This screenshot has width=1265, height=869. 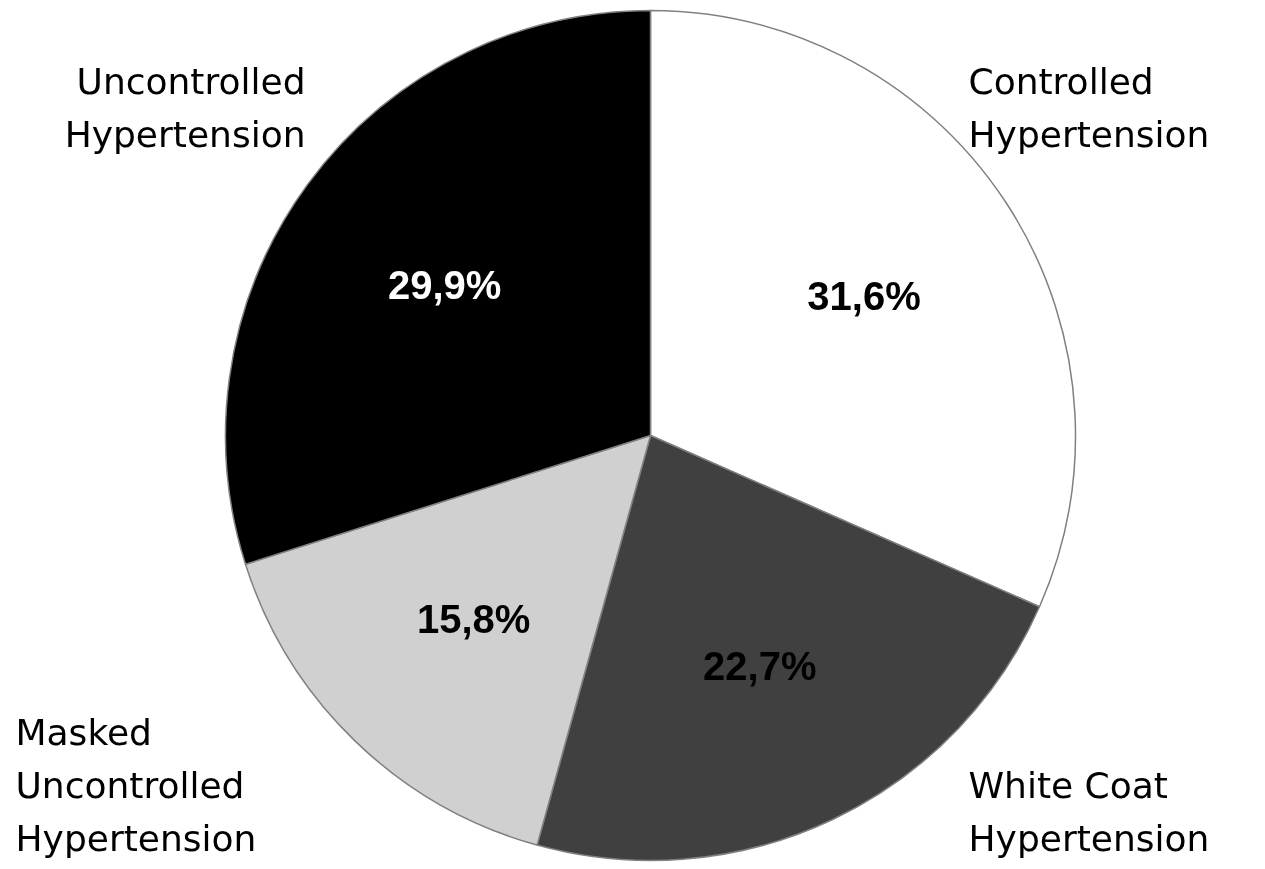 I want to click on data-label: 22,7%, so click(x=760, y=665).